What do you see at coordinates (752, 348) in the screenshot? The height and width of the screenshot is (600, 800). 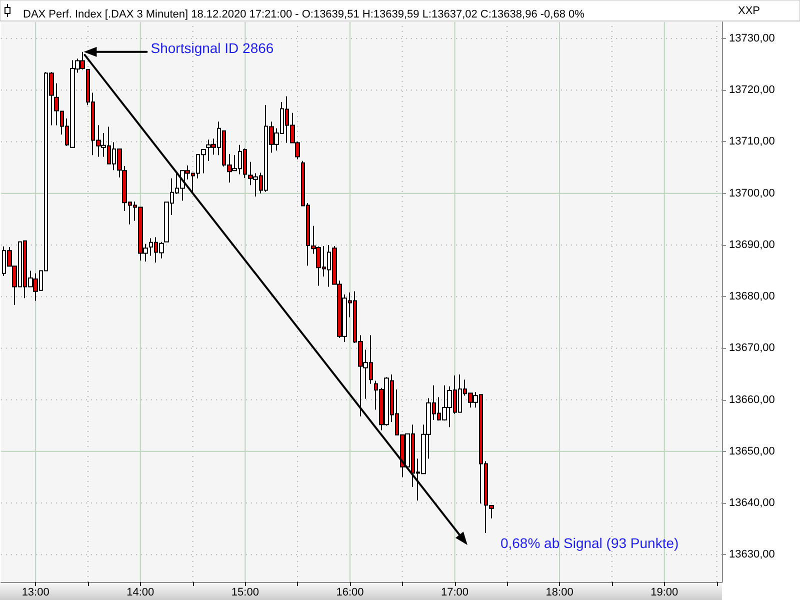 I see `y-tick-label: 13670,00` at bounding box center [752, 348].